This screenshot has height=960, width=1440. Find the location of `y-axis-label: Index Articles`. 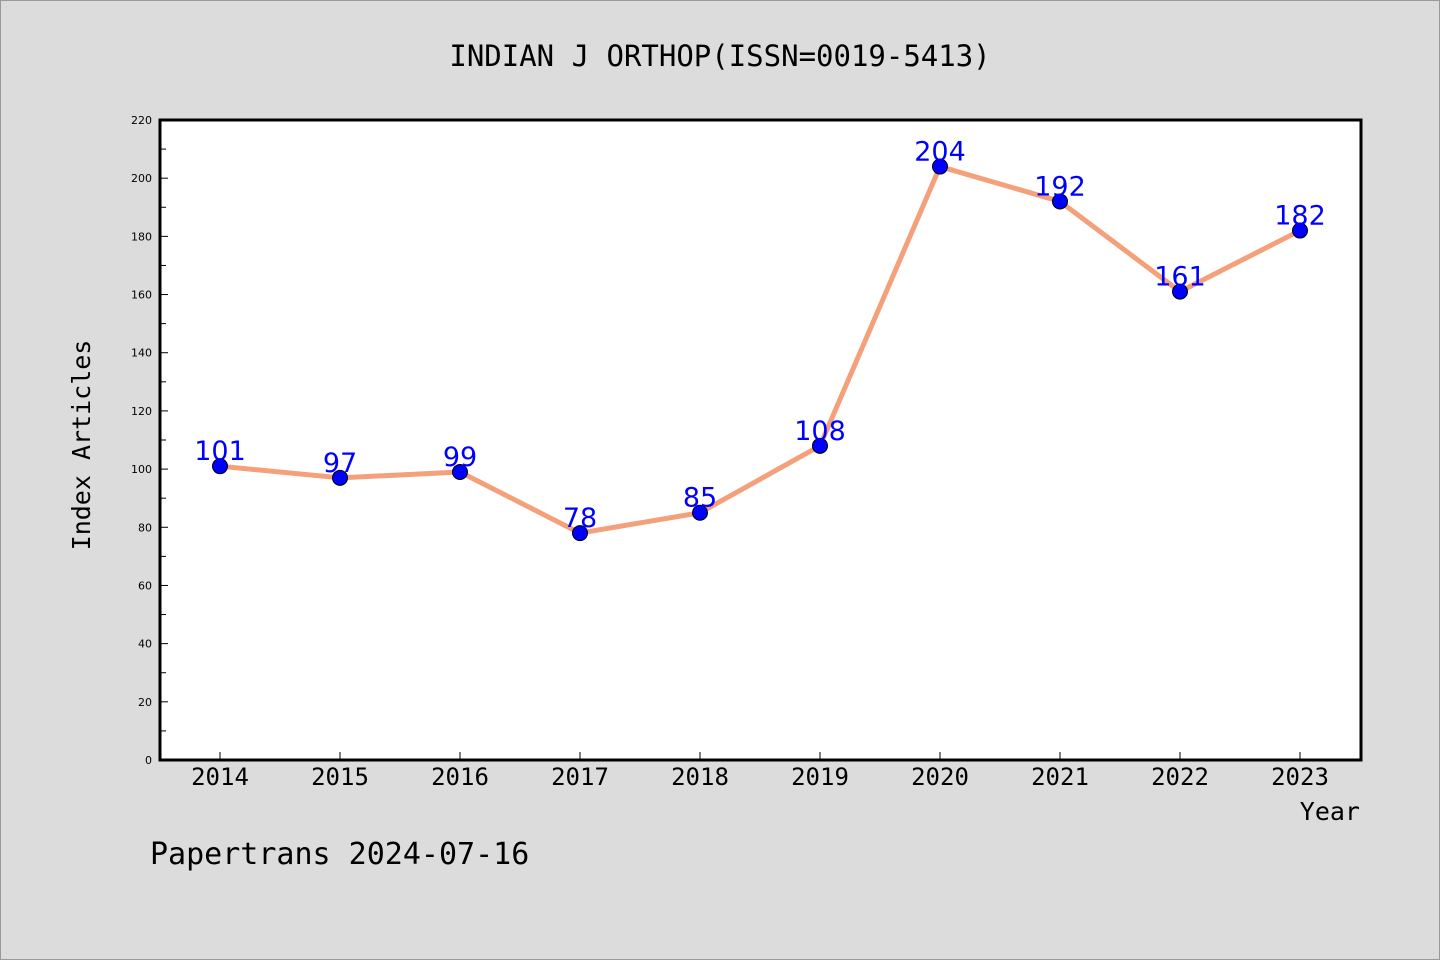

y-axis-label: Index Articles is located at coordinates (81, 445).